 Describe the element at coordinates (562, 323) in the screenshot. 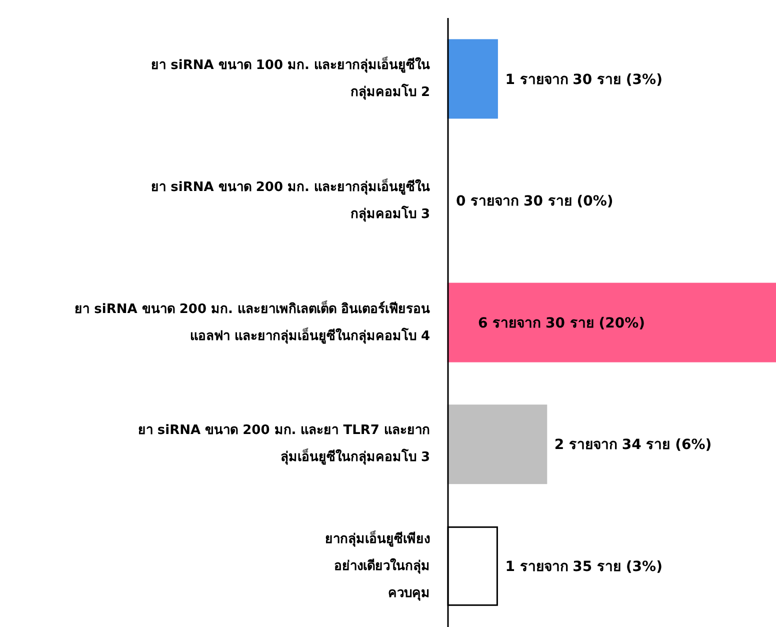

I see `data-label: 6 รายจาก 30 ราย (20%)` at that location.